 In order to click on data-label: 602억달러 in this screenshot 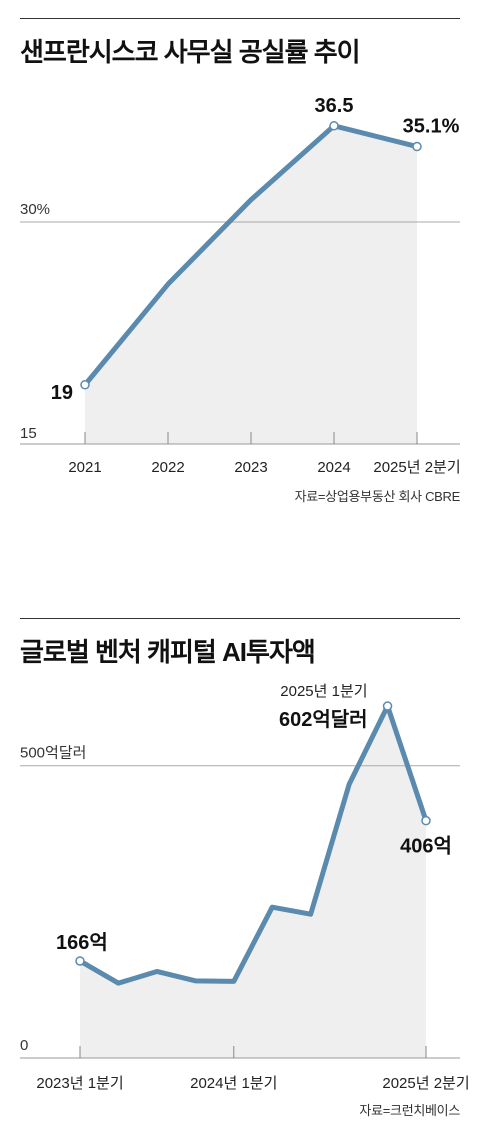, I will do `click(323, 719)`.